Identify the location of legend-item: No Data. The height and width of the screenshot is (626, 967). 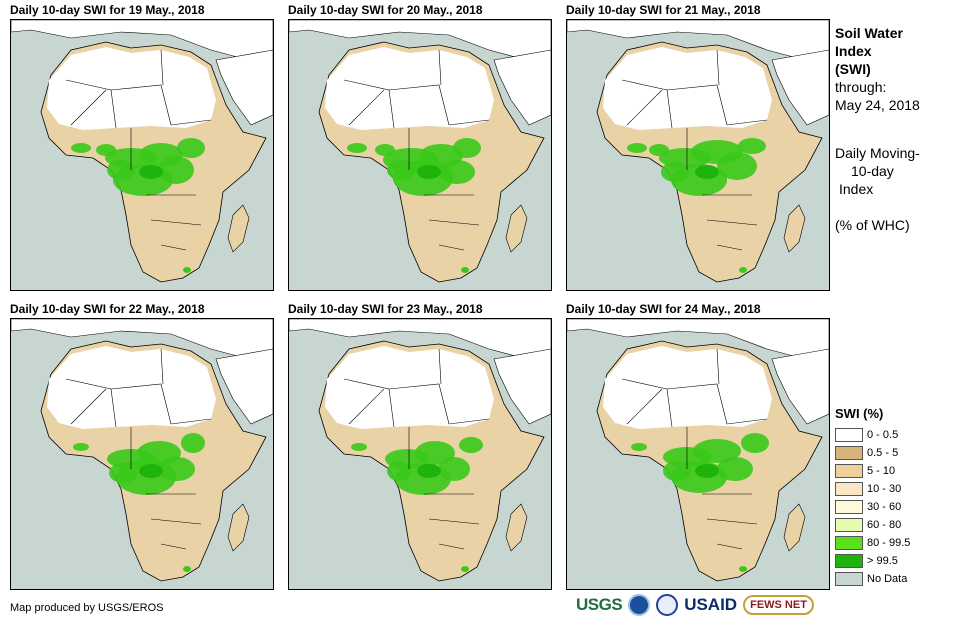
(872, 579).